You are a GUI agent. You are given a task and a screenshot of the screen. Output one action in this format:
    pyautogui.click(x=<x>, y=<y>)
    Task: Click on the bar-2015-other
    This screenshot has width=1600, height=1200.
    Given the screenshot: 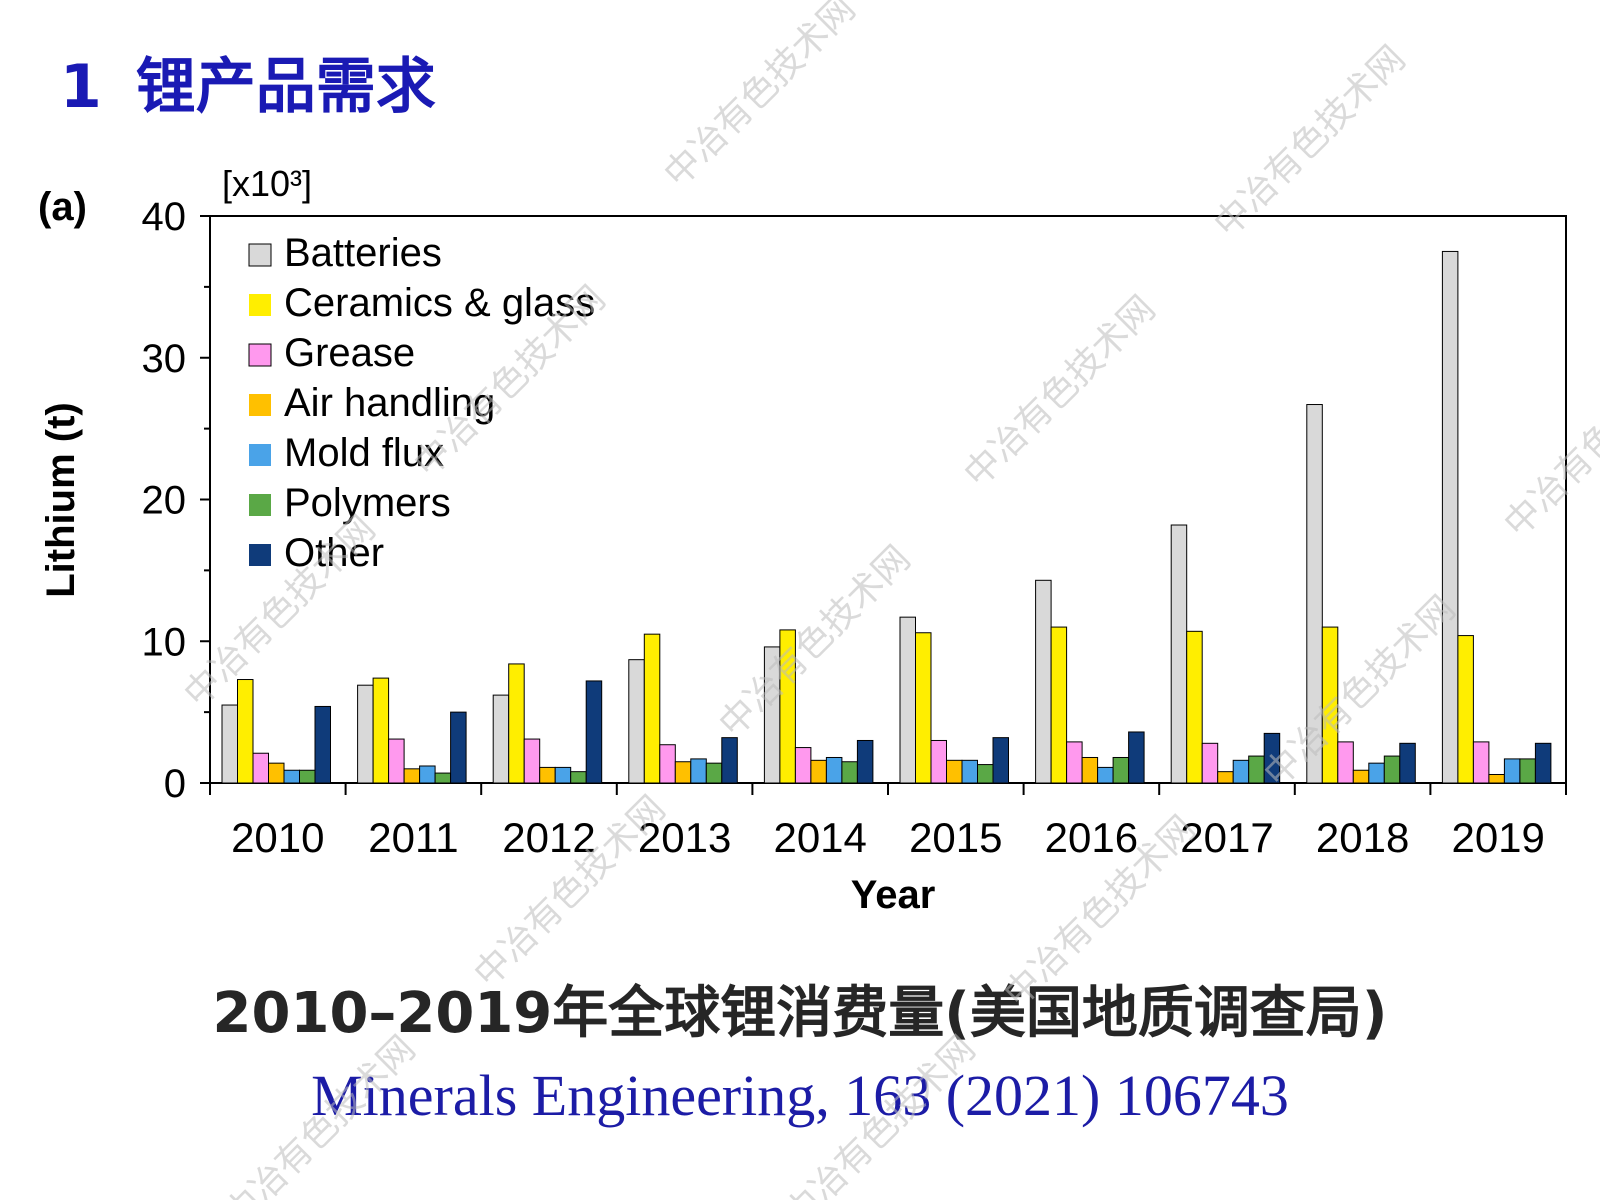 What is the action you would take?
    pyautogui.click(x=1000, y=760)
    